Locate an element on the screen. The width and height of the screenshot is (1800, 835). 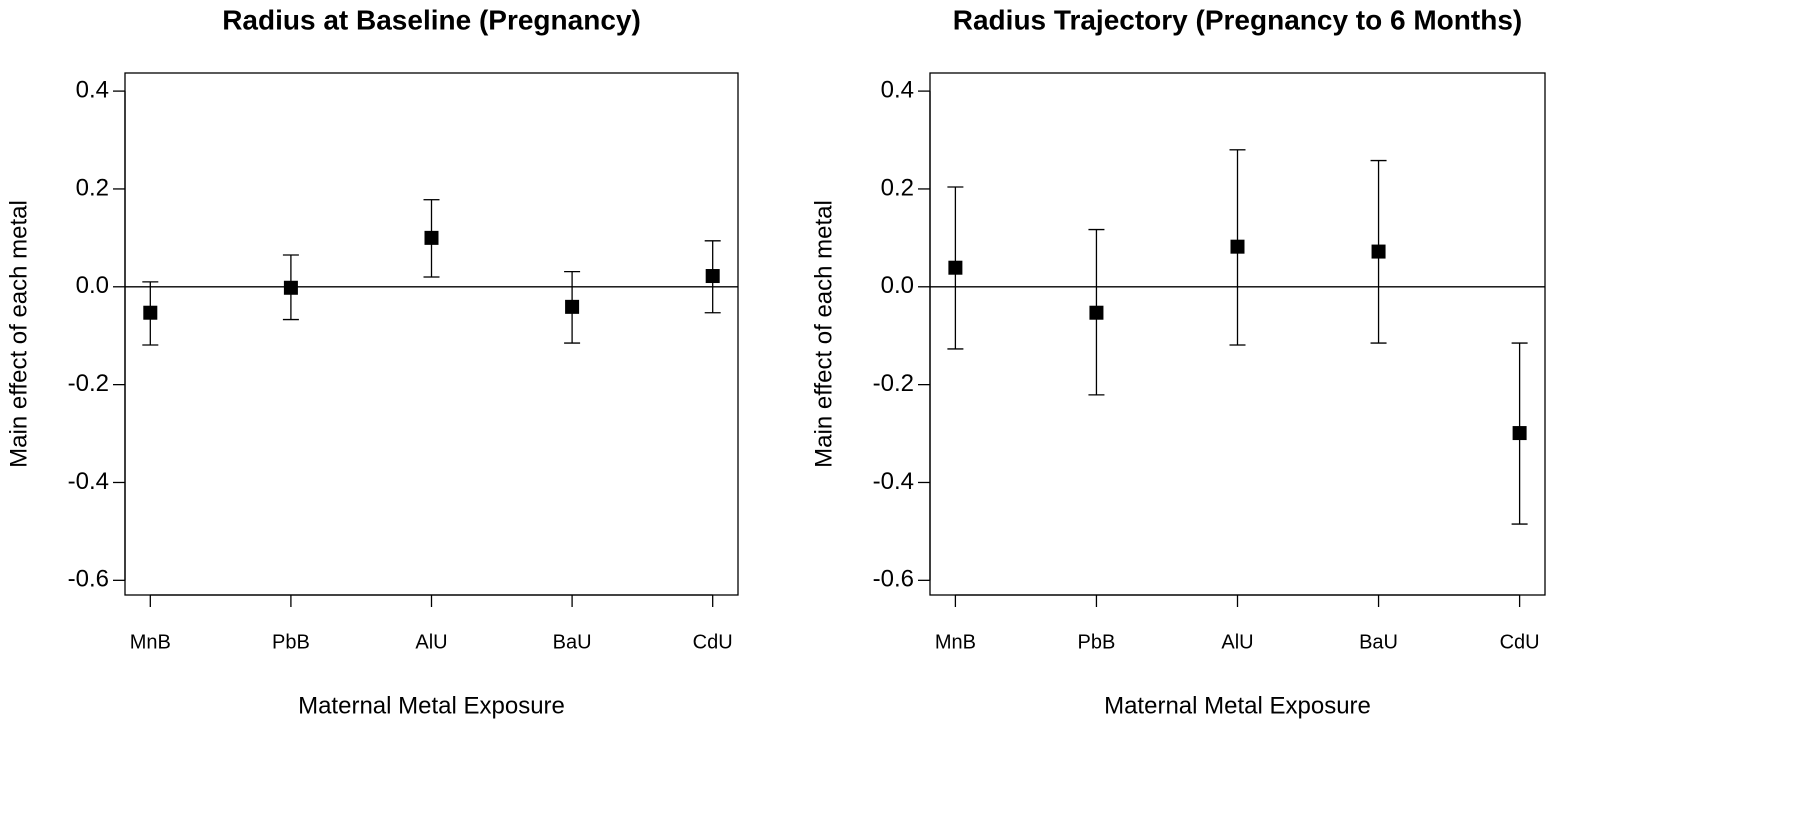
chart-title: Radius at Baseline (Pregnancy) is located at coordinates (431, 19).